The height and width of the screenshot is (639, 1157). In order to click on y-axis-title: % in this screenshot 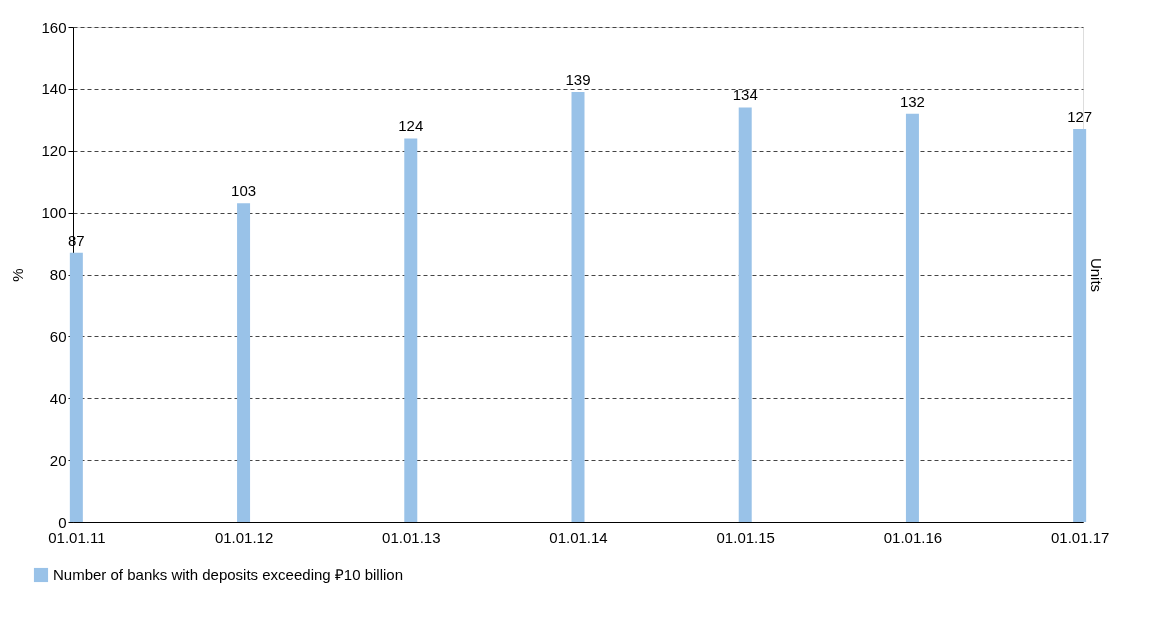, I will do `click(18, 275)`.